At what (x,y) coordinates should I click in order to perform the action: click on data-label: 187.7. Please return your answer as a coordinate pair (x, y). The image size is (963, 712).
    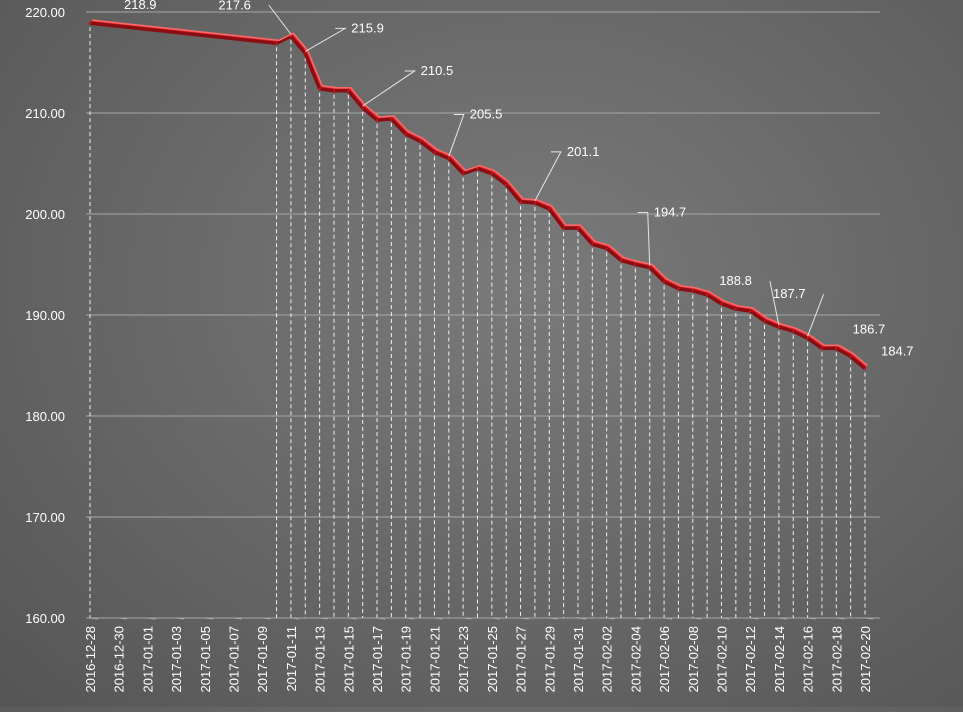
    Looking at the image, I should click on (789, 293).